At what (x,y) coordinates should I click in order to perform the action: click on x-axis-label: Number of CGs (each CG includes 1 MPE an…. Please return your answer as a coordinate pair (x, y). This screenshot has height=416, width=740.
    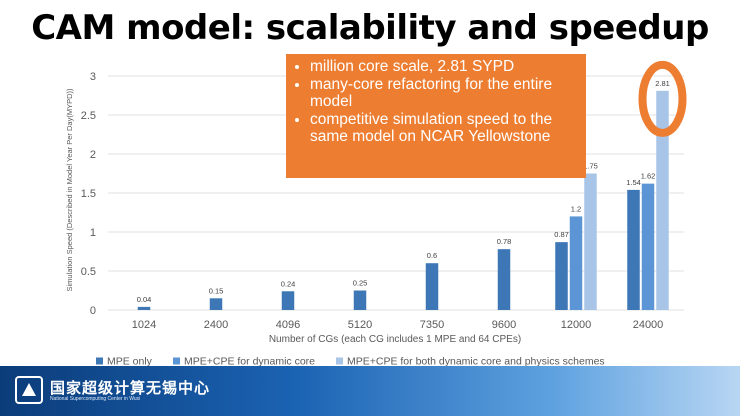
    Looking at the image, I should click on (395, 339).